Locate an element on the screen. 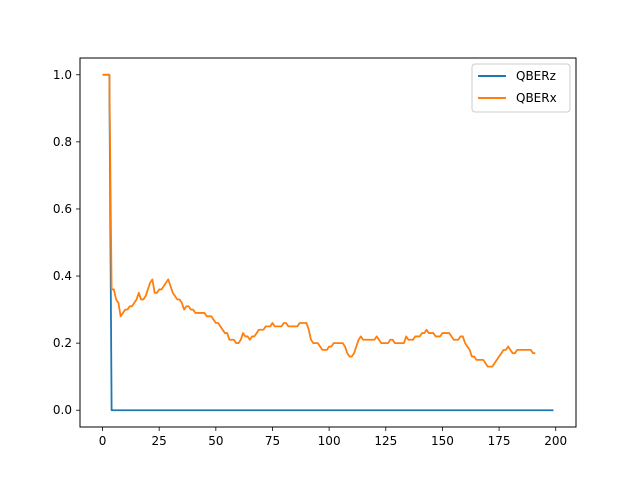 Image resolution: width=640 pixels, height=480 pixels. legend-label-qberx: QBERx is located at coordinates (536, 98).